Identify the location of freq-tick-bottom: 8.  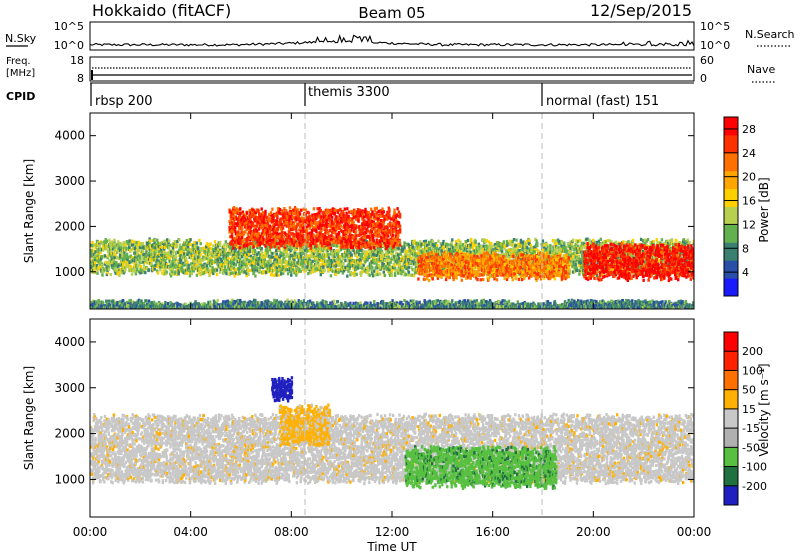
(80, 78).